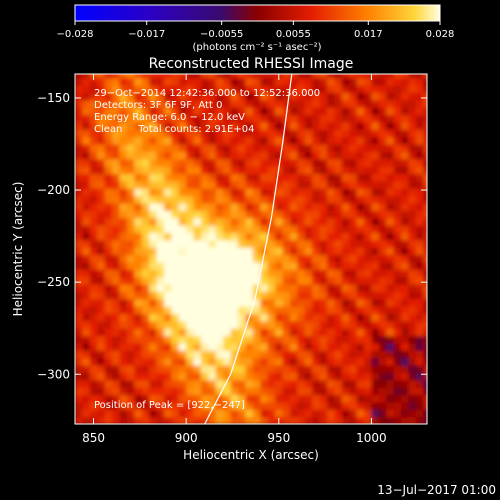 The height and width of the screenshot is (500, 500). Describe the element at coordinates (186, 438) in the screenshot. I see `x-tick-label: 900` at that location.